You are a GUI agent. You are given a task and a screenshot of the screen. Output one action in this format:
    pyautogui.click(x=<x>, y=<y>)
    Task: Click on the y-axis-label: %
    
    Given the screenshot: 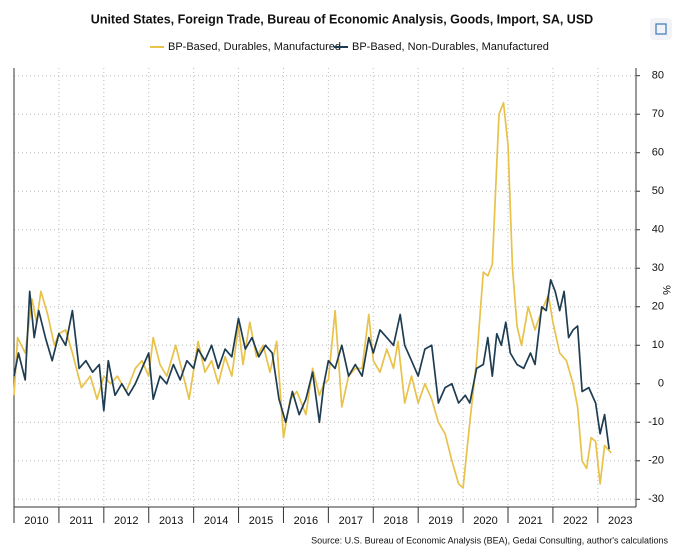 What is the action you would take?
    pyautogui.click(x=666, y=290)
    